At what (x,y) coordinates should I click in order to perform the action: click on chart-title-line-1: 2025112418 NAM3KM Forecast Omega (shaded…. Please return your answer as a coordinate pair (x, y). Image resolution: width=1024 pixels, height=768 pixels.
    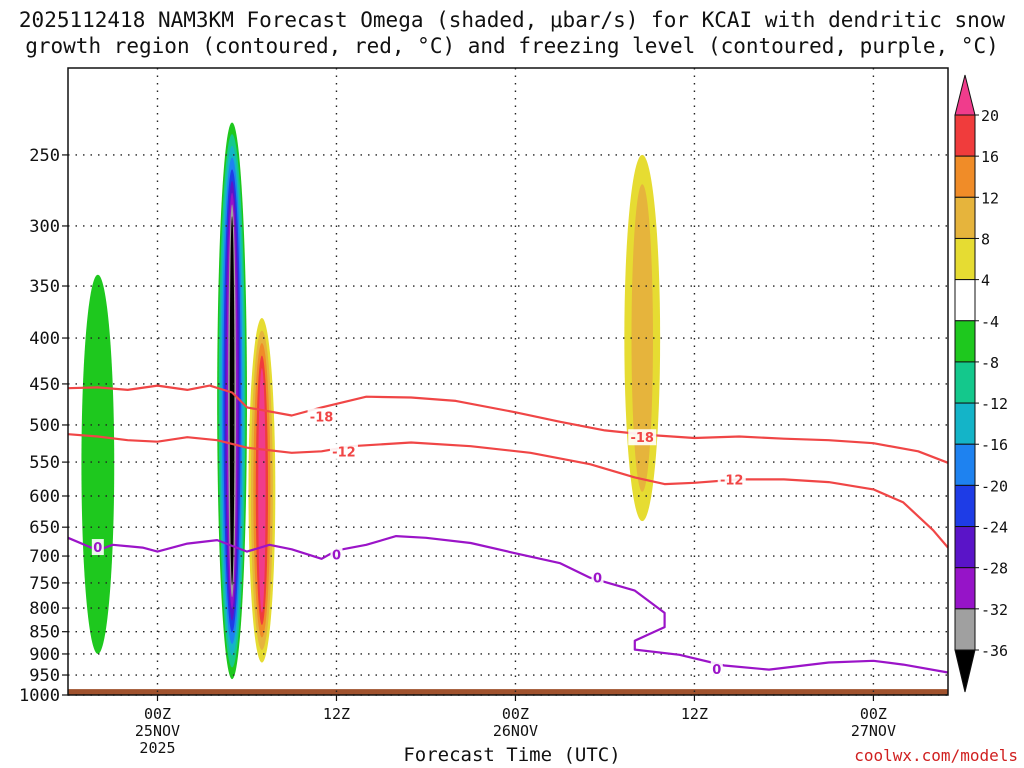
    Looking at the image, I should click on (512, 20).